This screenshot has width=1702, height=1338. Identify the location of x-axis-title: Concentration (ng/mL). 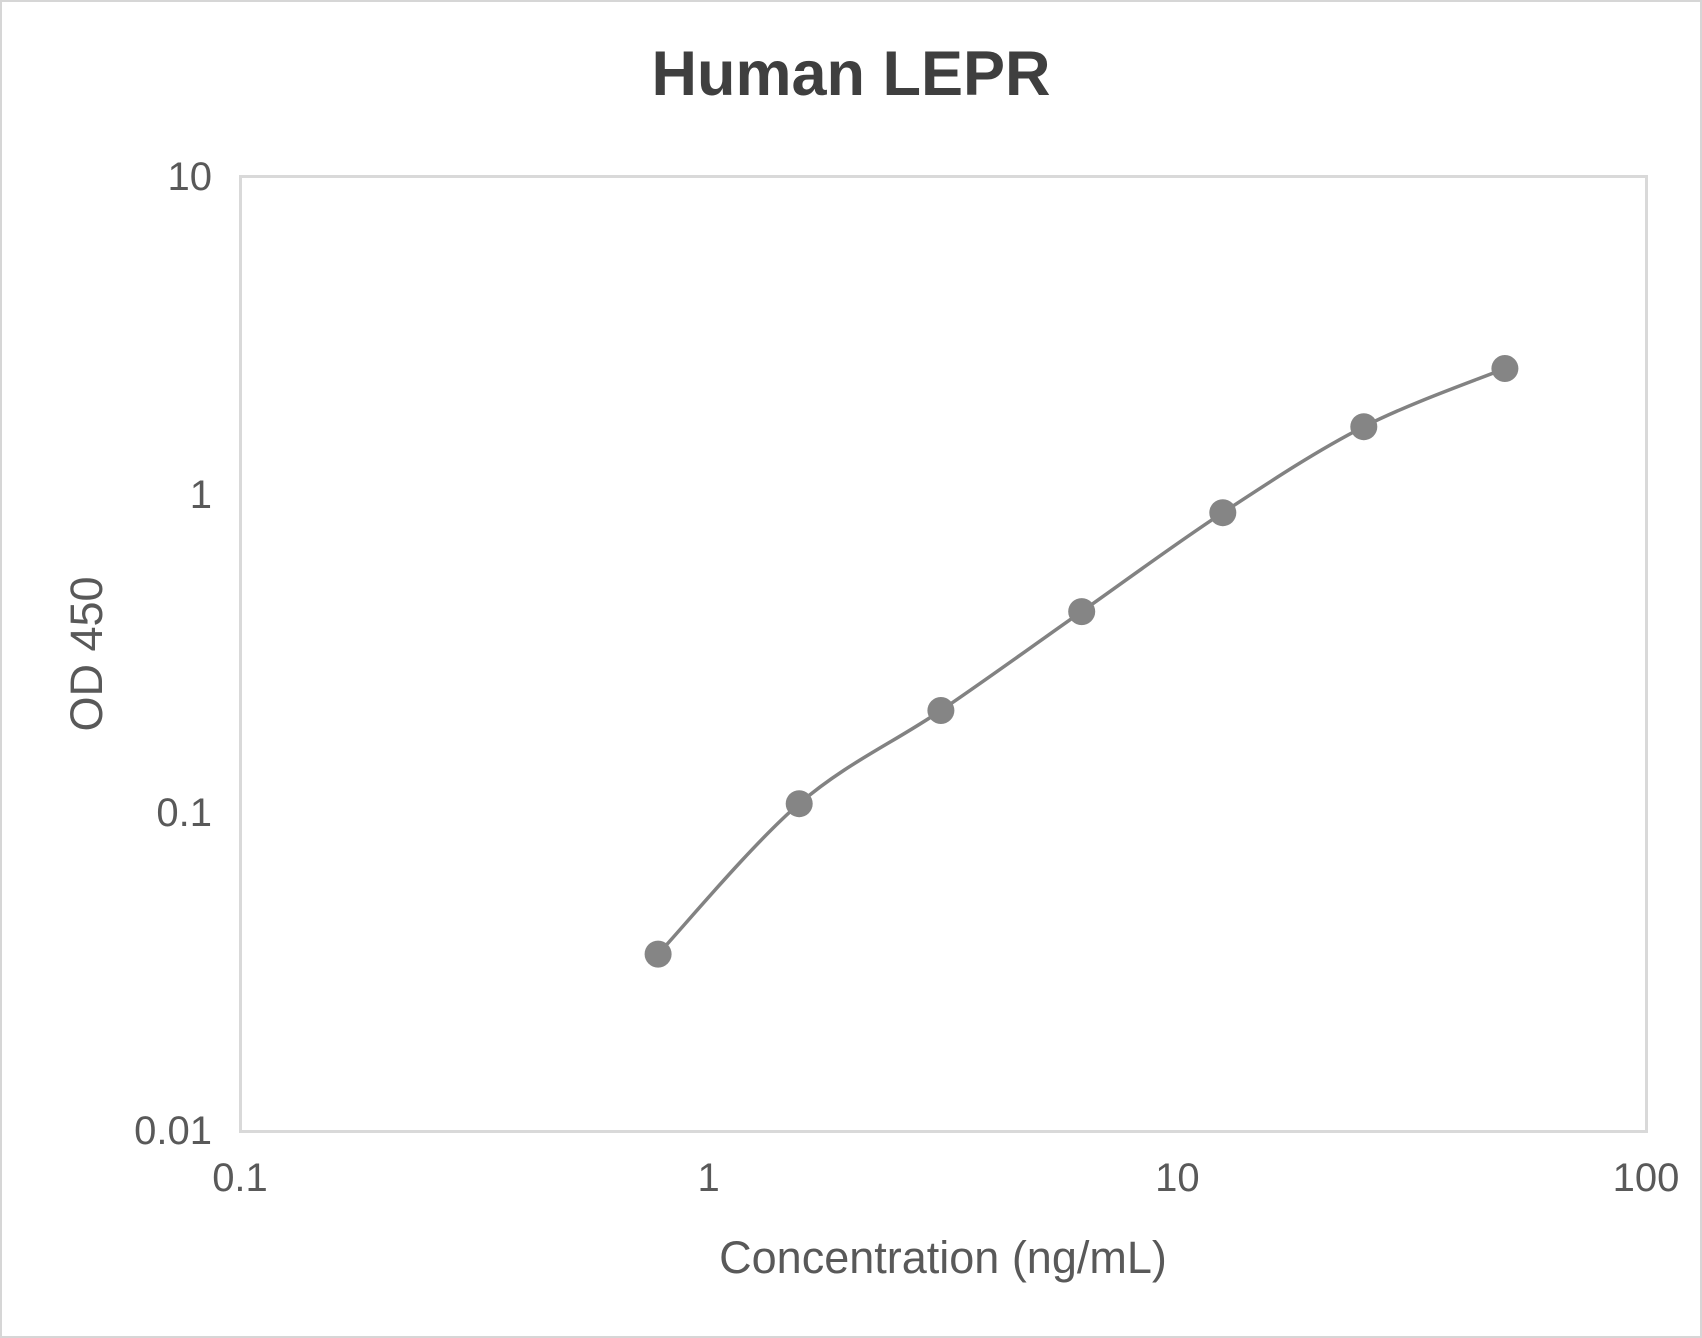
(943, 1257).